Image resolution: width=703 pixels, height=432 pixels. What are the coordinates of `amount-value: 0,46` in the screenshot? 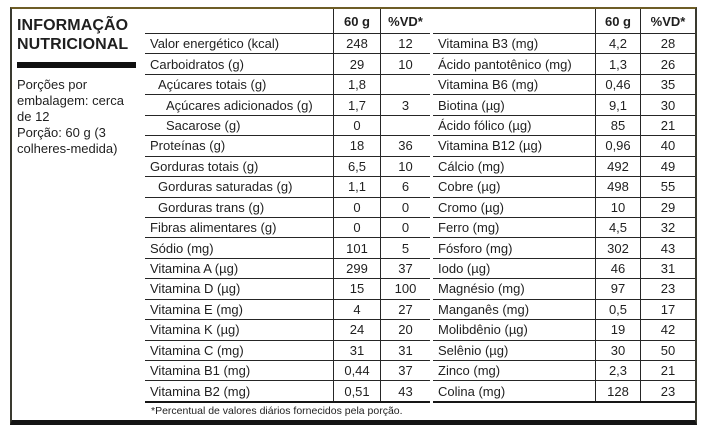 It's located at (617, 84).